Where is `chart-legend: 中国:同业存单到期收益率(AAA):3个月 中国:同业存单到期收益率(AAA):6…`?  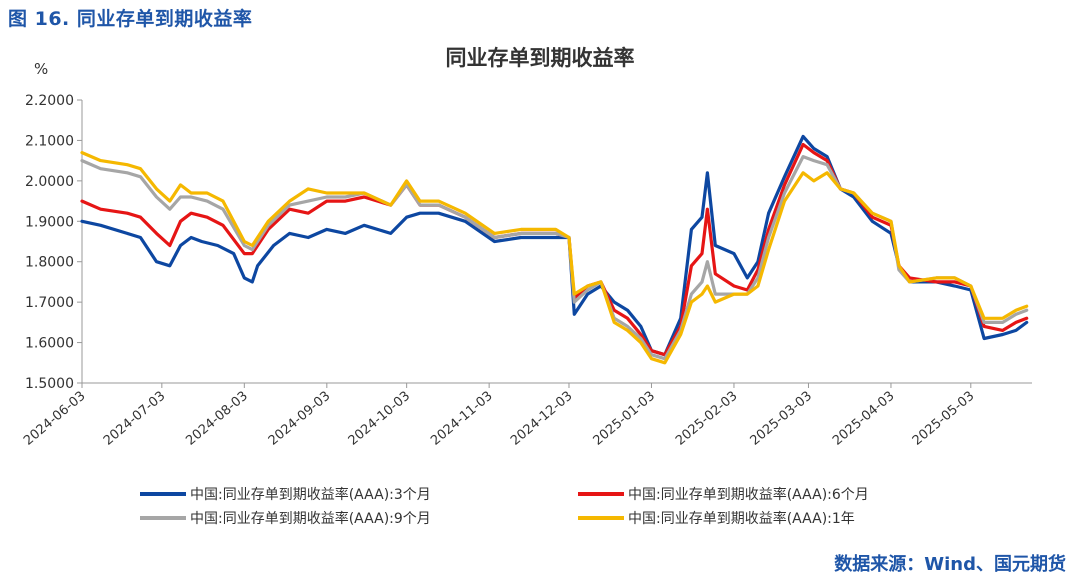 chart-legend: 中国:同业存单到期收益率(AAA):3个月 中国:同业存单到期收益率(AAA):6… is located at coordinates (540, 505).